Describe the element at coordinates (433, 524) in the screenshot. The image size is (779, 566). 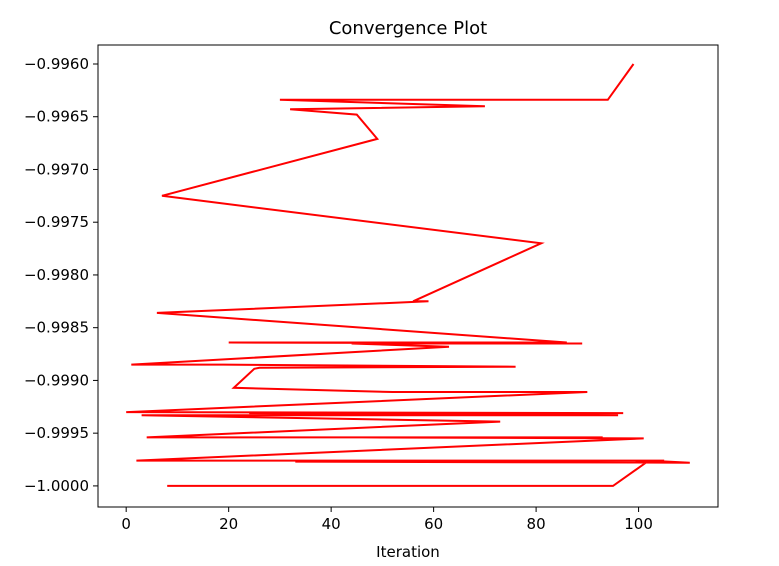
I see `x-tick-label: 60` at that location.